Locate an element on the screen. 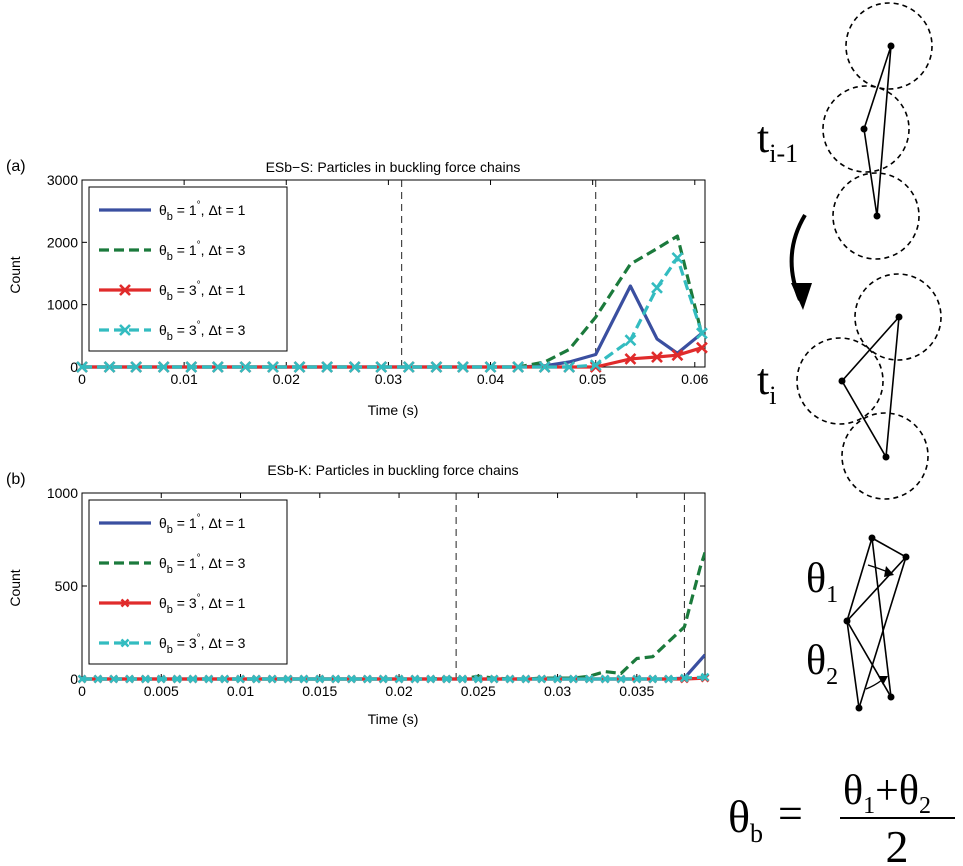  force-chain-prev is located at coordinates (877, 131).